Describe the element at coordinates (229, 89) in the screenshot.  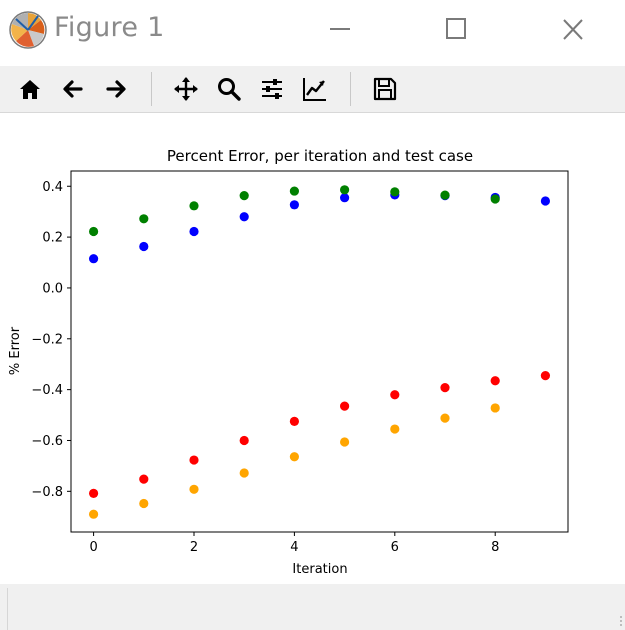
I see `zoom-magnifier-icon` at that location.